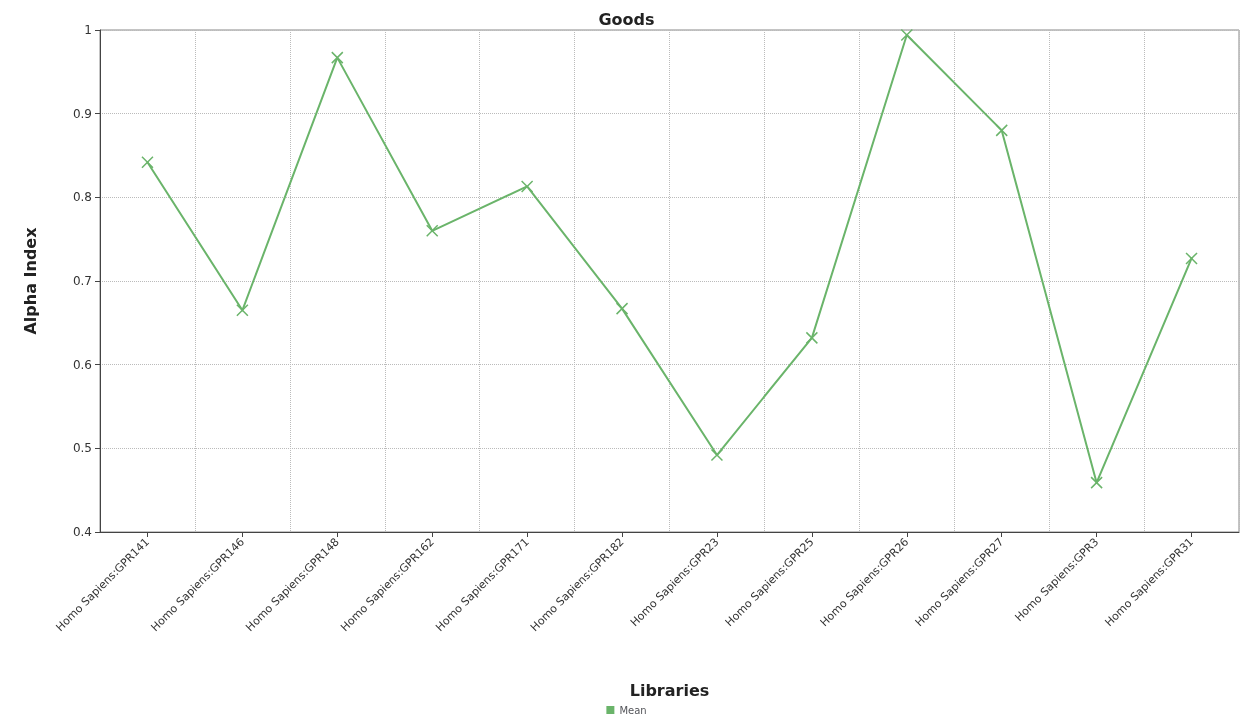 The image size is (1253, 724). I want to click on y-tick-label: 1, so click(88, 30).